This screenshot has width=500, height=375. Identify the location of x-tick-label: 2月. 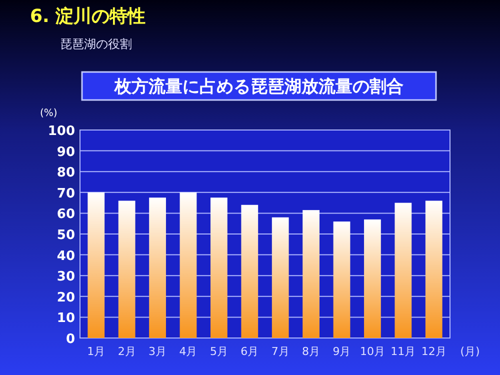
(127, 351).